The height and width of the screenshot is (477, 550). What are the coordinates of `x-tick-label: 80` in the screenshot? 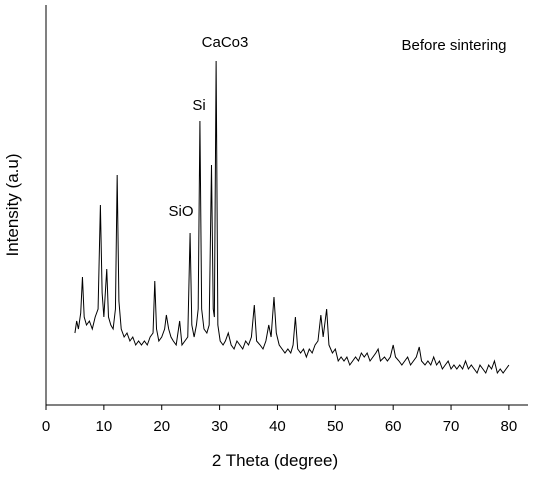 It's located at (509, 426).